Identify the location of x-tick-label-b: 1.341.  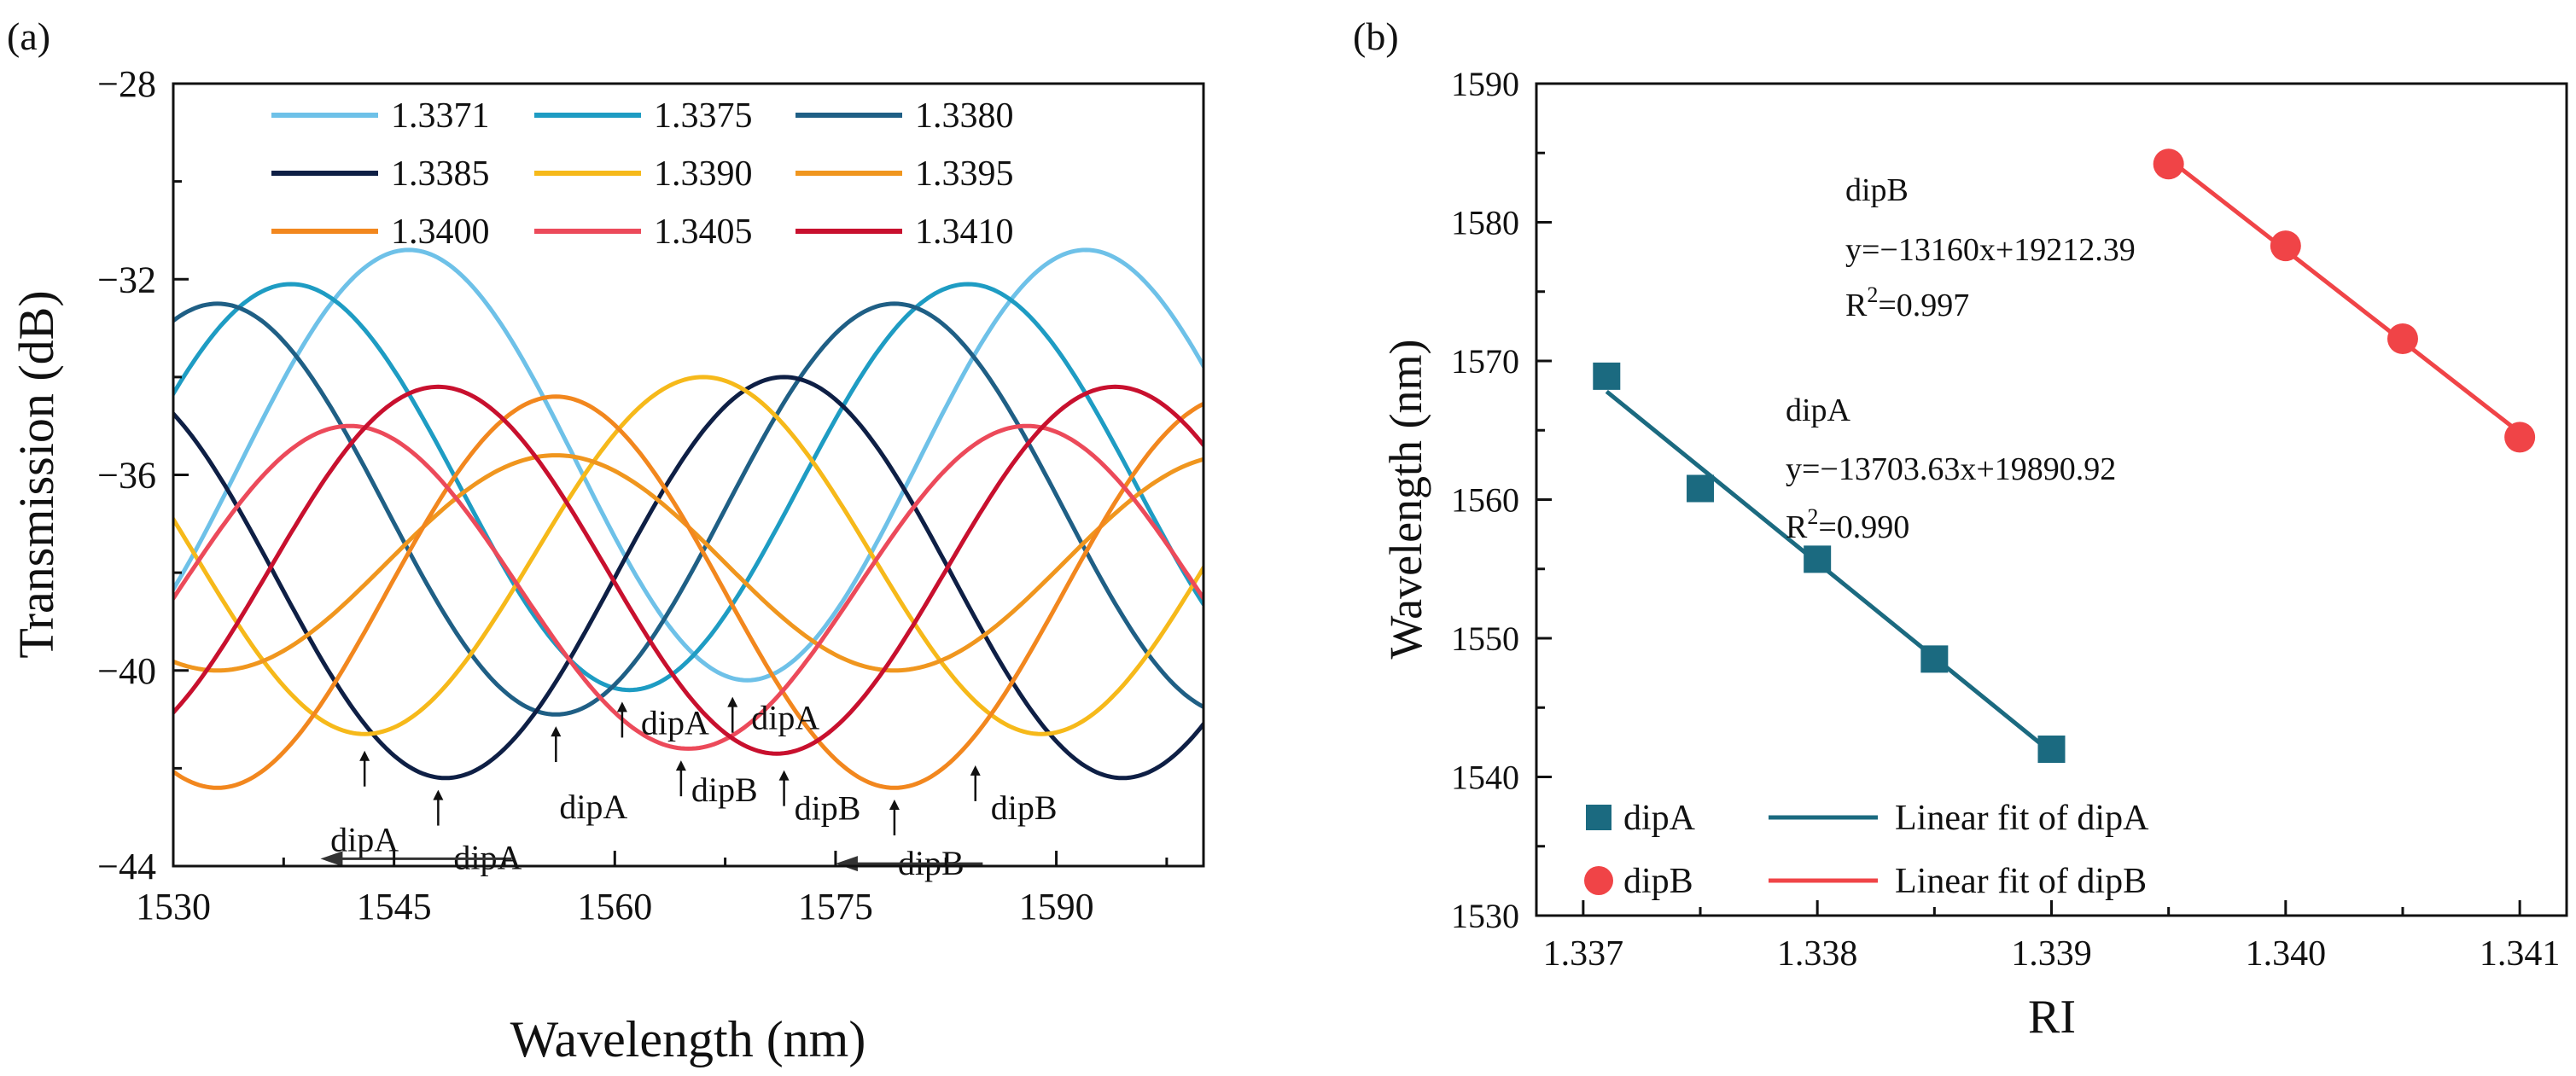
(2520, 954).